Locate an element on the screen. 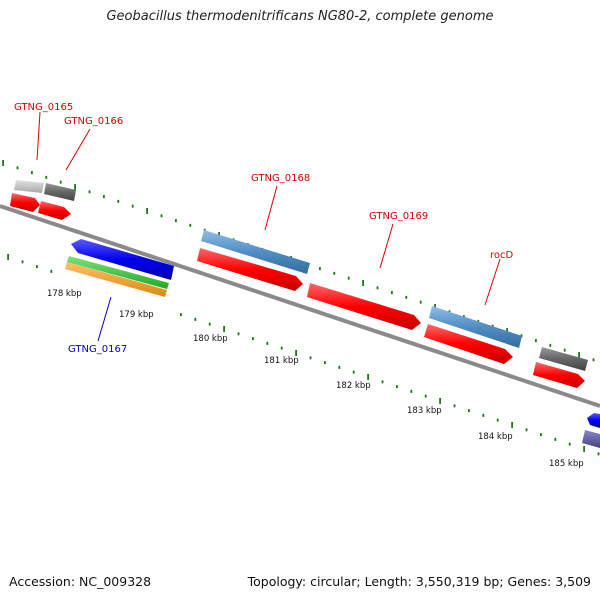 The height and width of the screenshot is (600, 600). gene-label-gtng-0168: GTNG_0168 is located at coordinates (280, 178).